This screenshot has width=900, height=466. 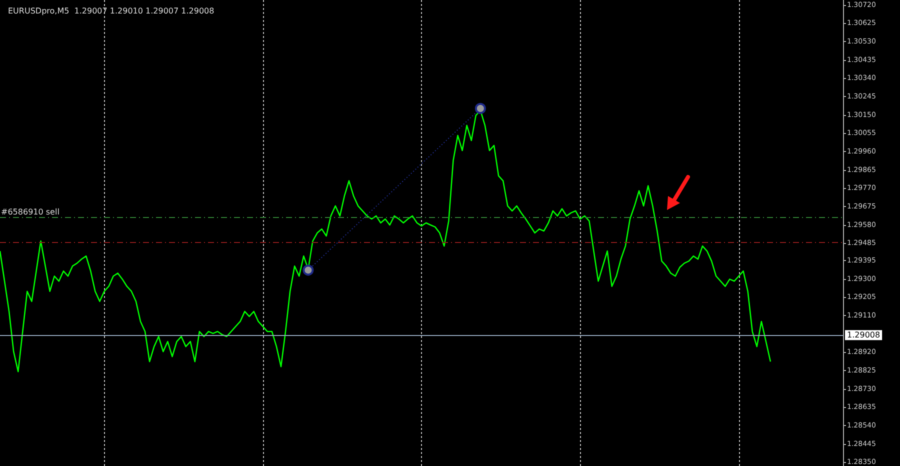 I want to click on text: EURUSDpro,M5 1.29007 1.29010 1.29007 1.29008, so click(x=111, y=11).